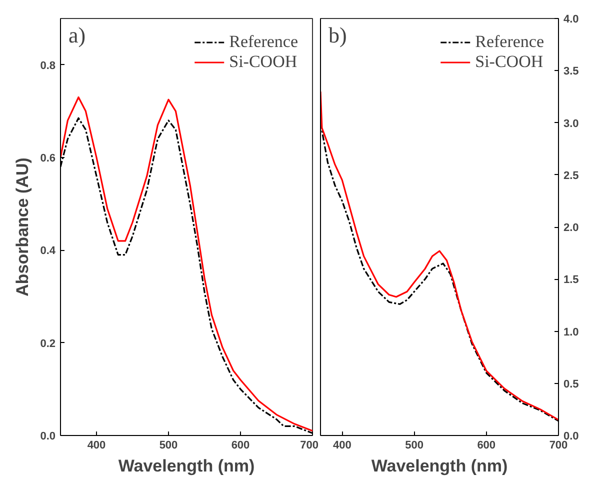 This screenshot has width=592, height=480. I want to click on y-tick-label: 0.6, so click(48, 158).